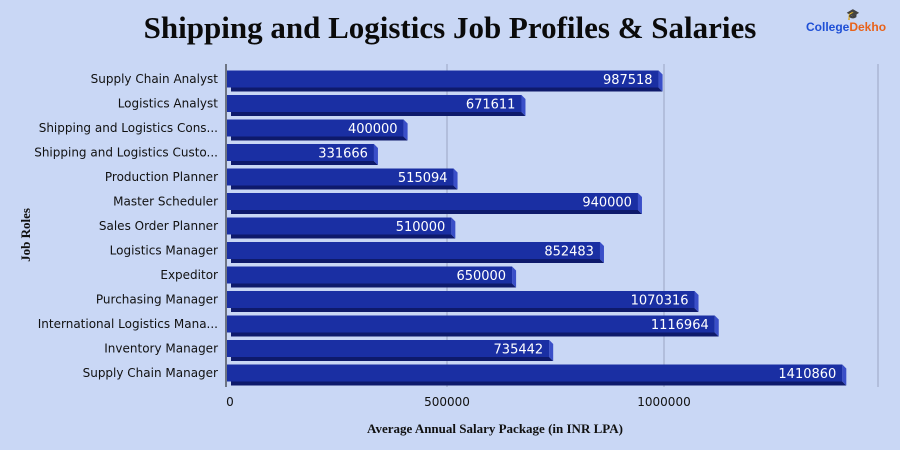 This screenshot has width=900, height=450. Describe the element at coordinates (607, 203) in the screenshot. I see `bar-value-label: 940000` at that location.